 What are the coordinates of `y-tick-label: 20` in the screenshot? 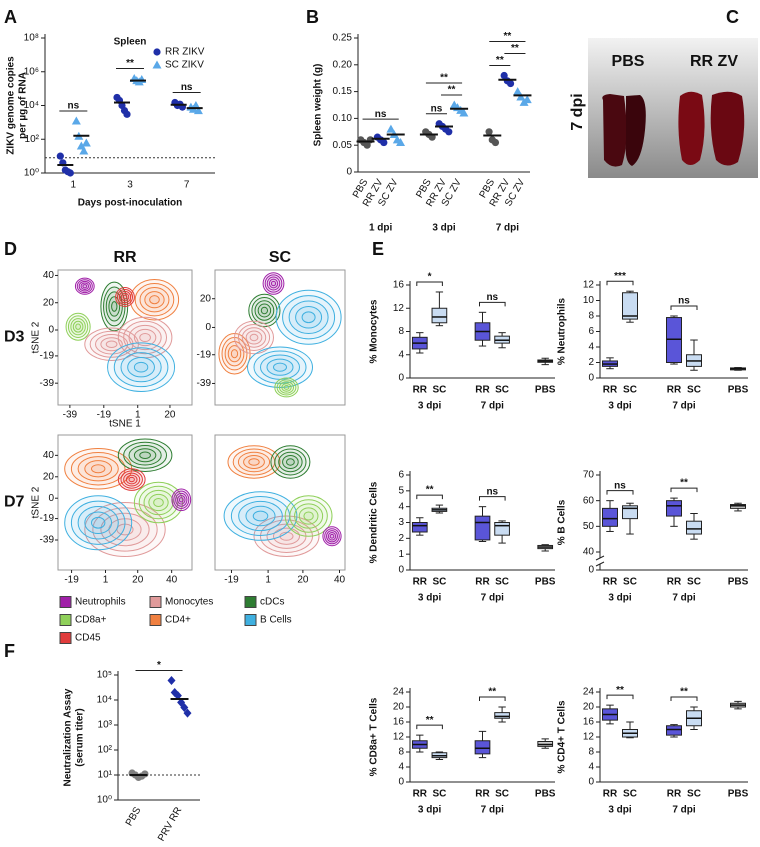 It's located at (589, 707).